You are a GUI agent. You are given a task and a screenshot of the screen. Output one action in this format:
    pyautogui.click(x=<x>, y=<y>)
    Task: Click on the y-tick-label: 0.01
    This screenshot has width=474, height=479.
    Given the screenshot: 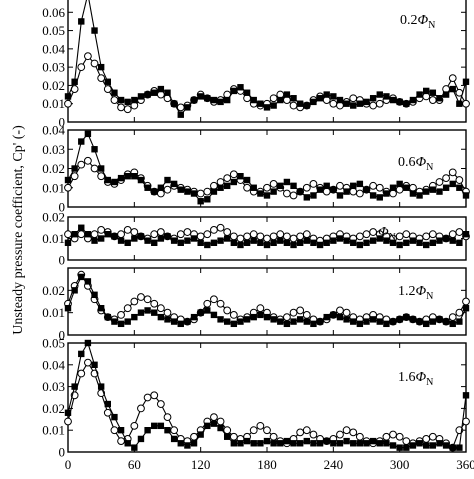 What is the action you would take?
    pyautogui.click(x=53, y=430)
    